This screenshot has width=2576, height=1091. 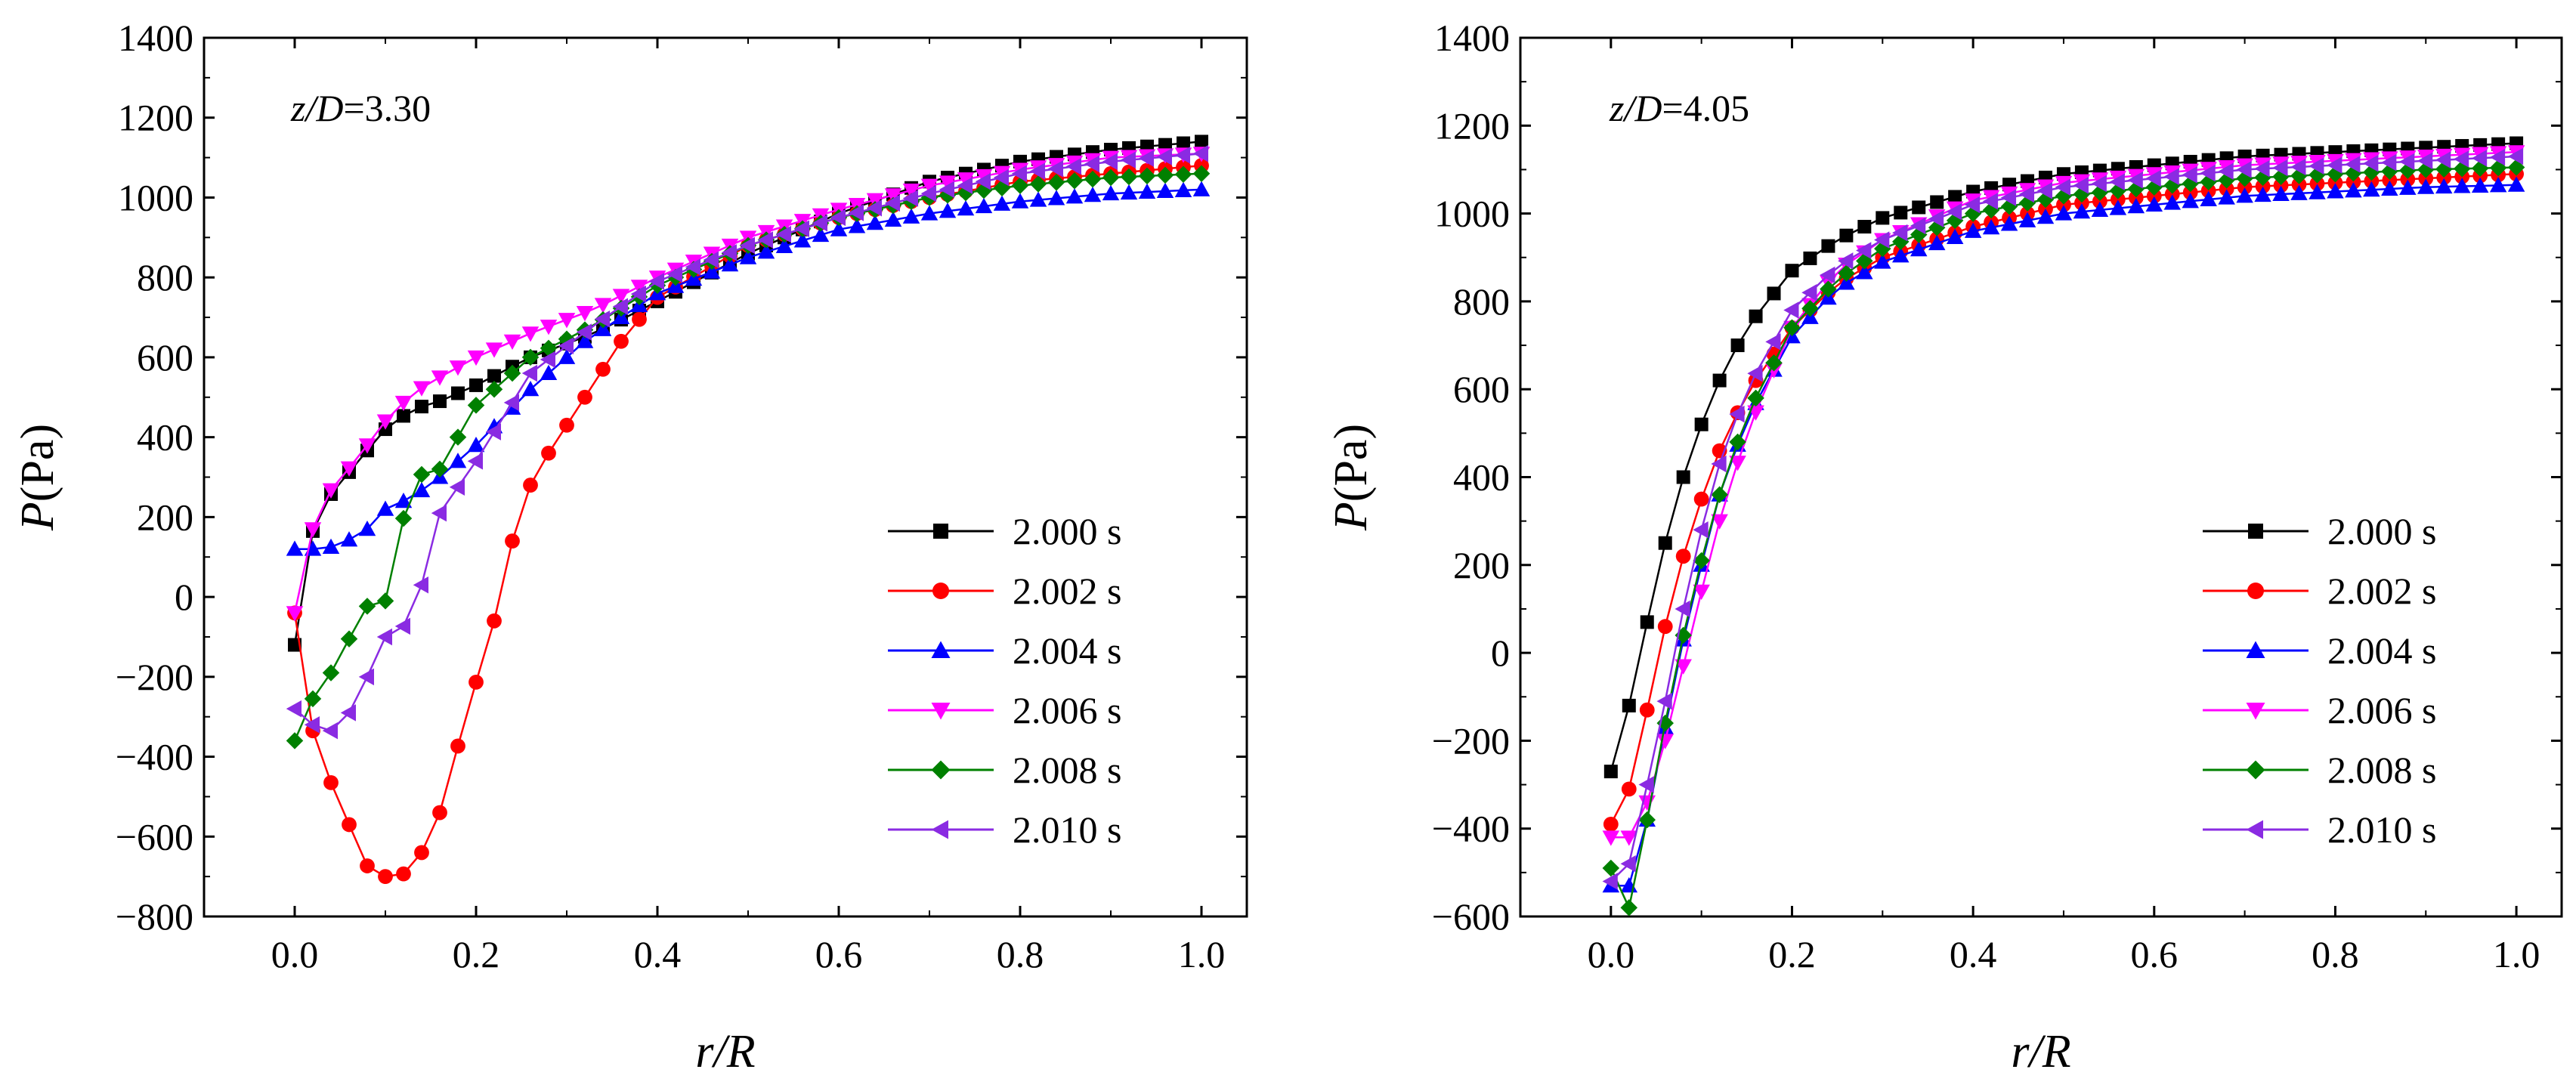 What do you see at coordinates (476, 954) in the screenshot?
I see `x-tick-label: 0.2` at bounding box center [476, 954].